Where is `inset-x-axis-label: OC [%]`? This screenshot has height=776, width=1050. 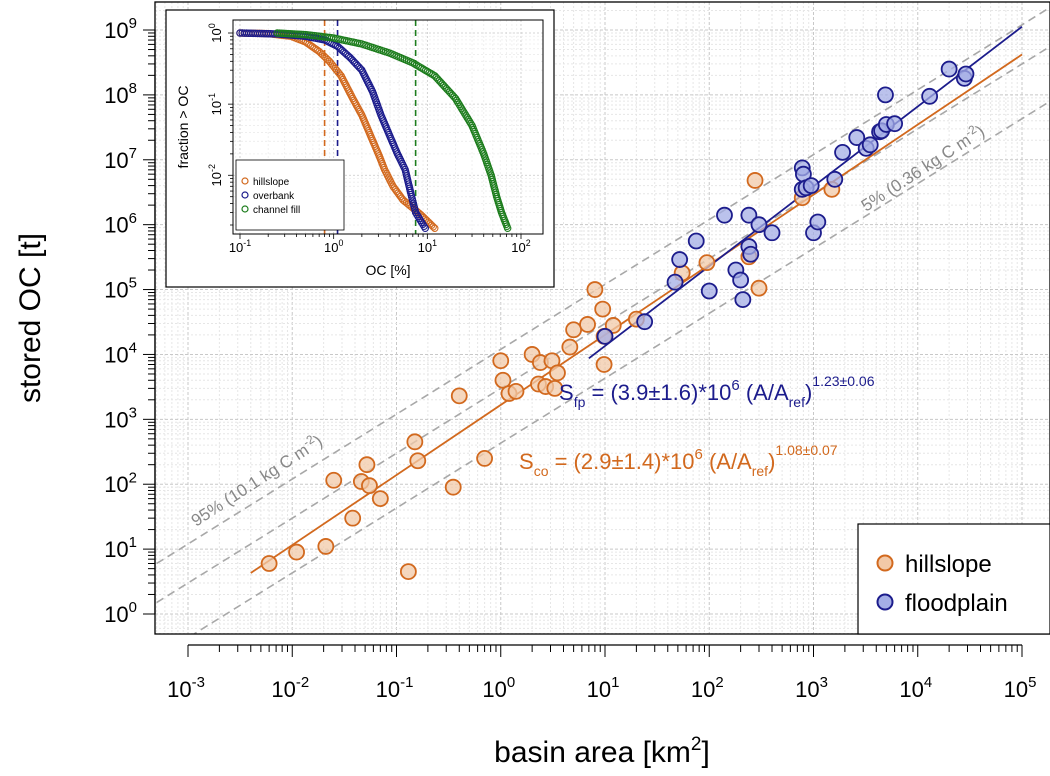
inset-x-axis-label: OC [%] is located at coordinates (387, 270).